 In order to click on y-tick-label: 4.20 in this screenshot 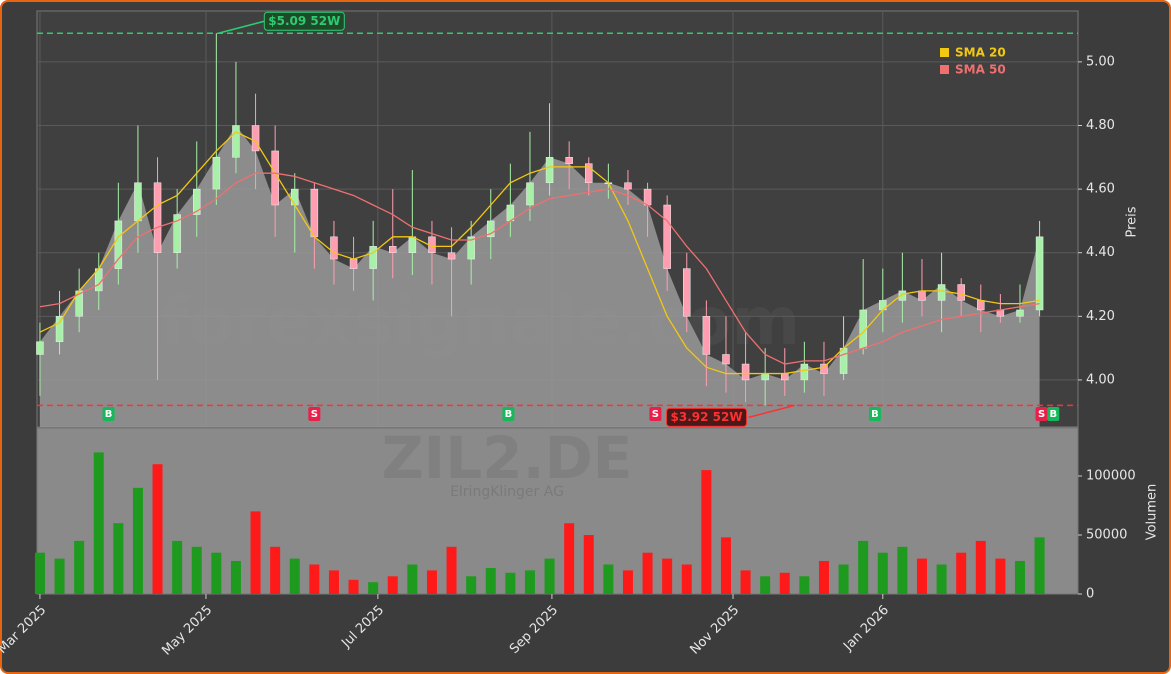, I will do `click(1100, 316)`.